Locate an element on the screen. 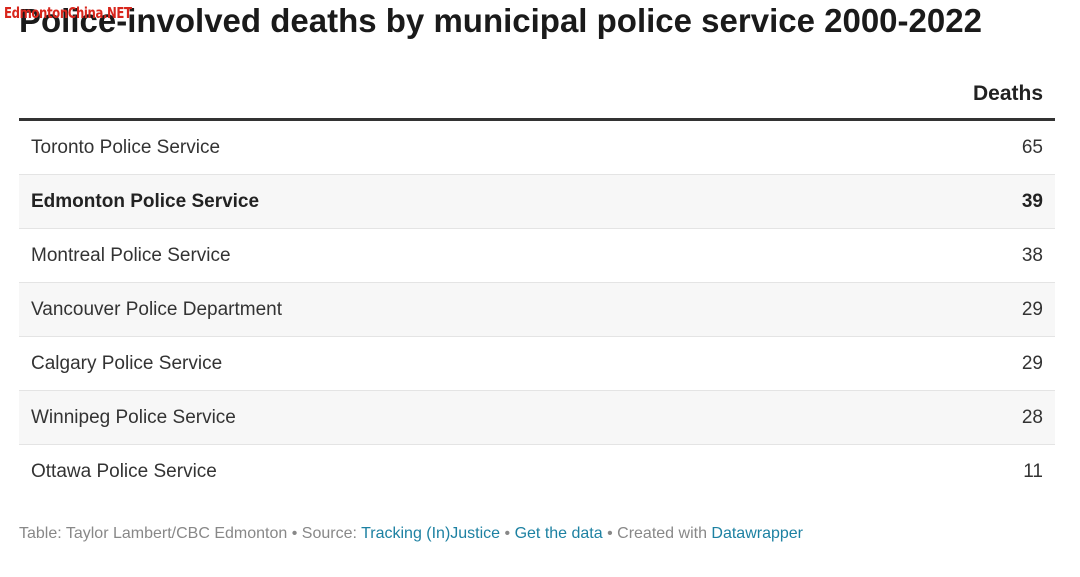 The width and height of the screenshot is (1080, 577). row-police-service-name: Montreal Police Service is located at coordinates (131, 255).